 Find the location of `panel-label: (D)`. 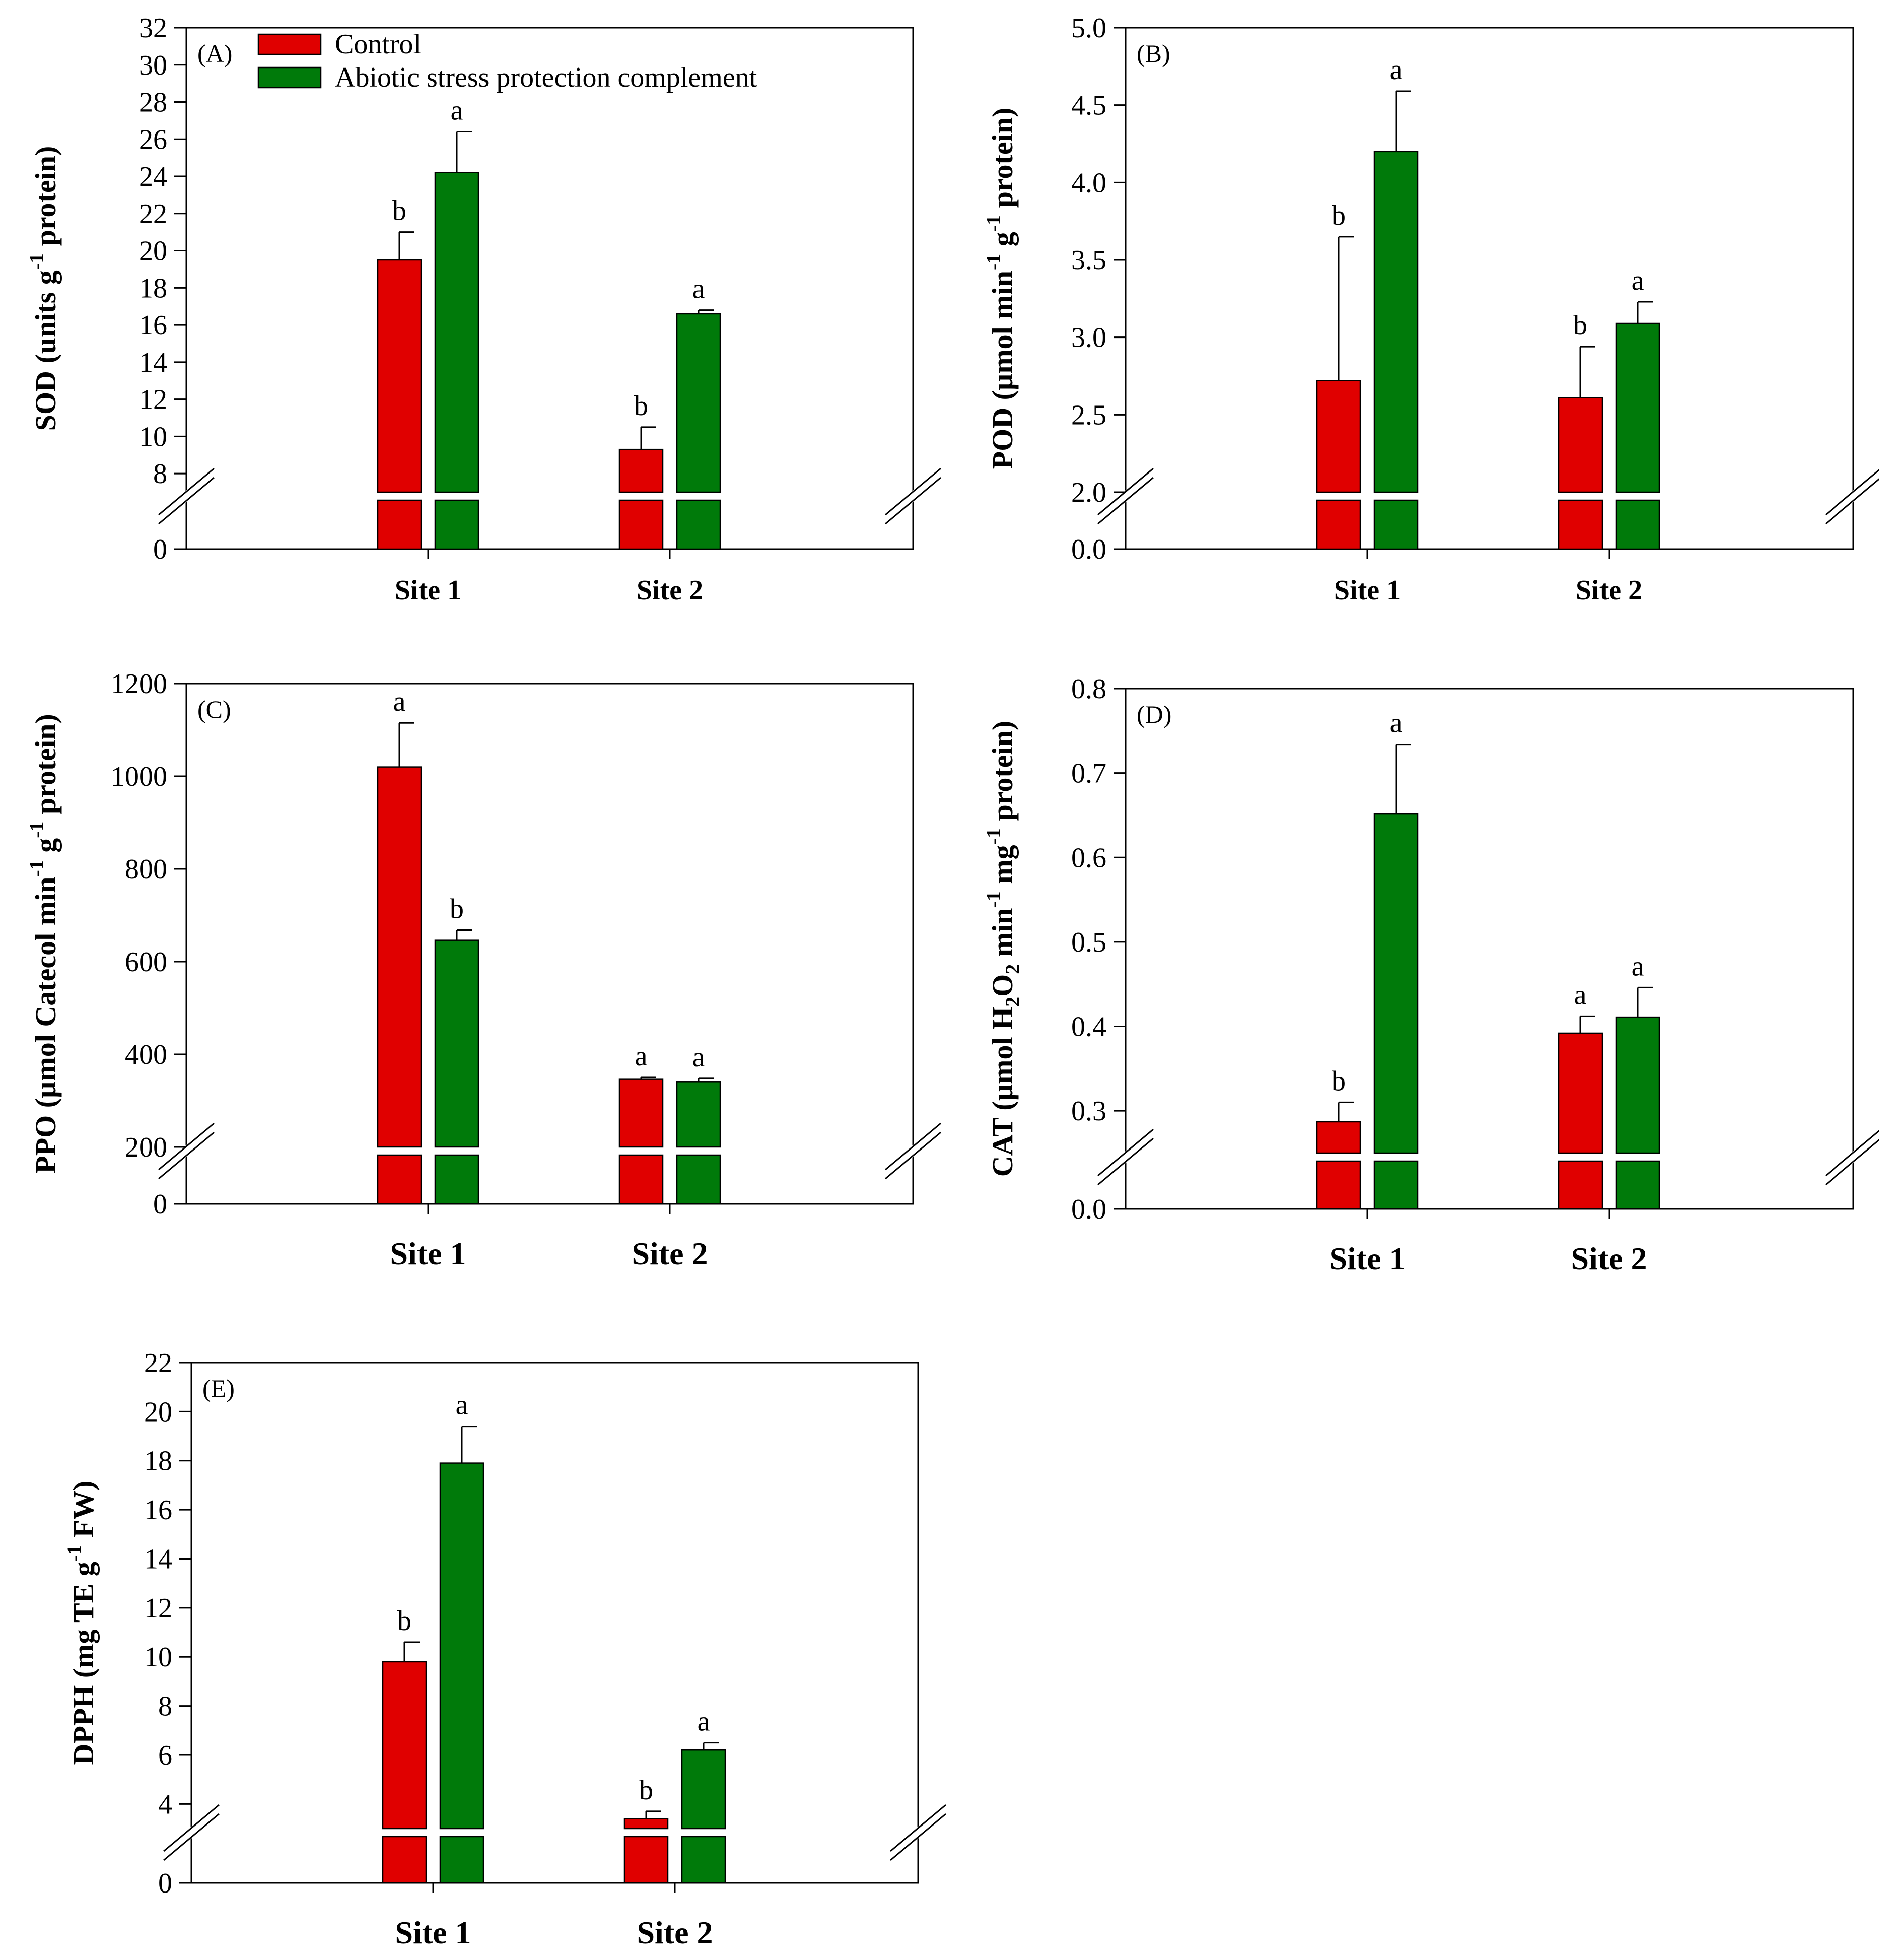

panel-label: (D) is located at coordinates (1154, 714).